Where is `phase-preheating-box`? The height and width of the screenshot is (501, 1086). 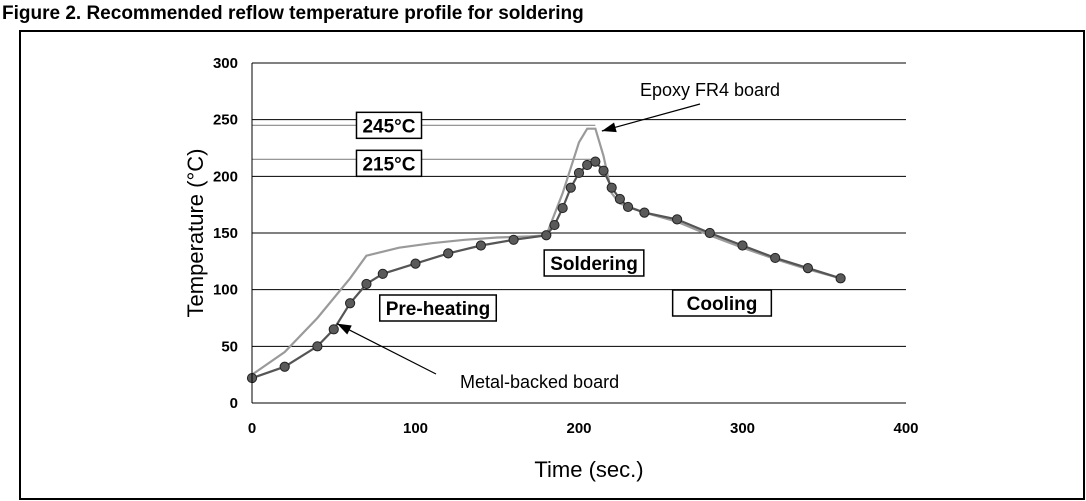 phase-preheating-box is located at coordinates (438, 308).